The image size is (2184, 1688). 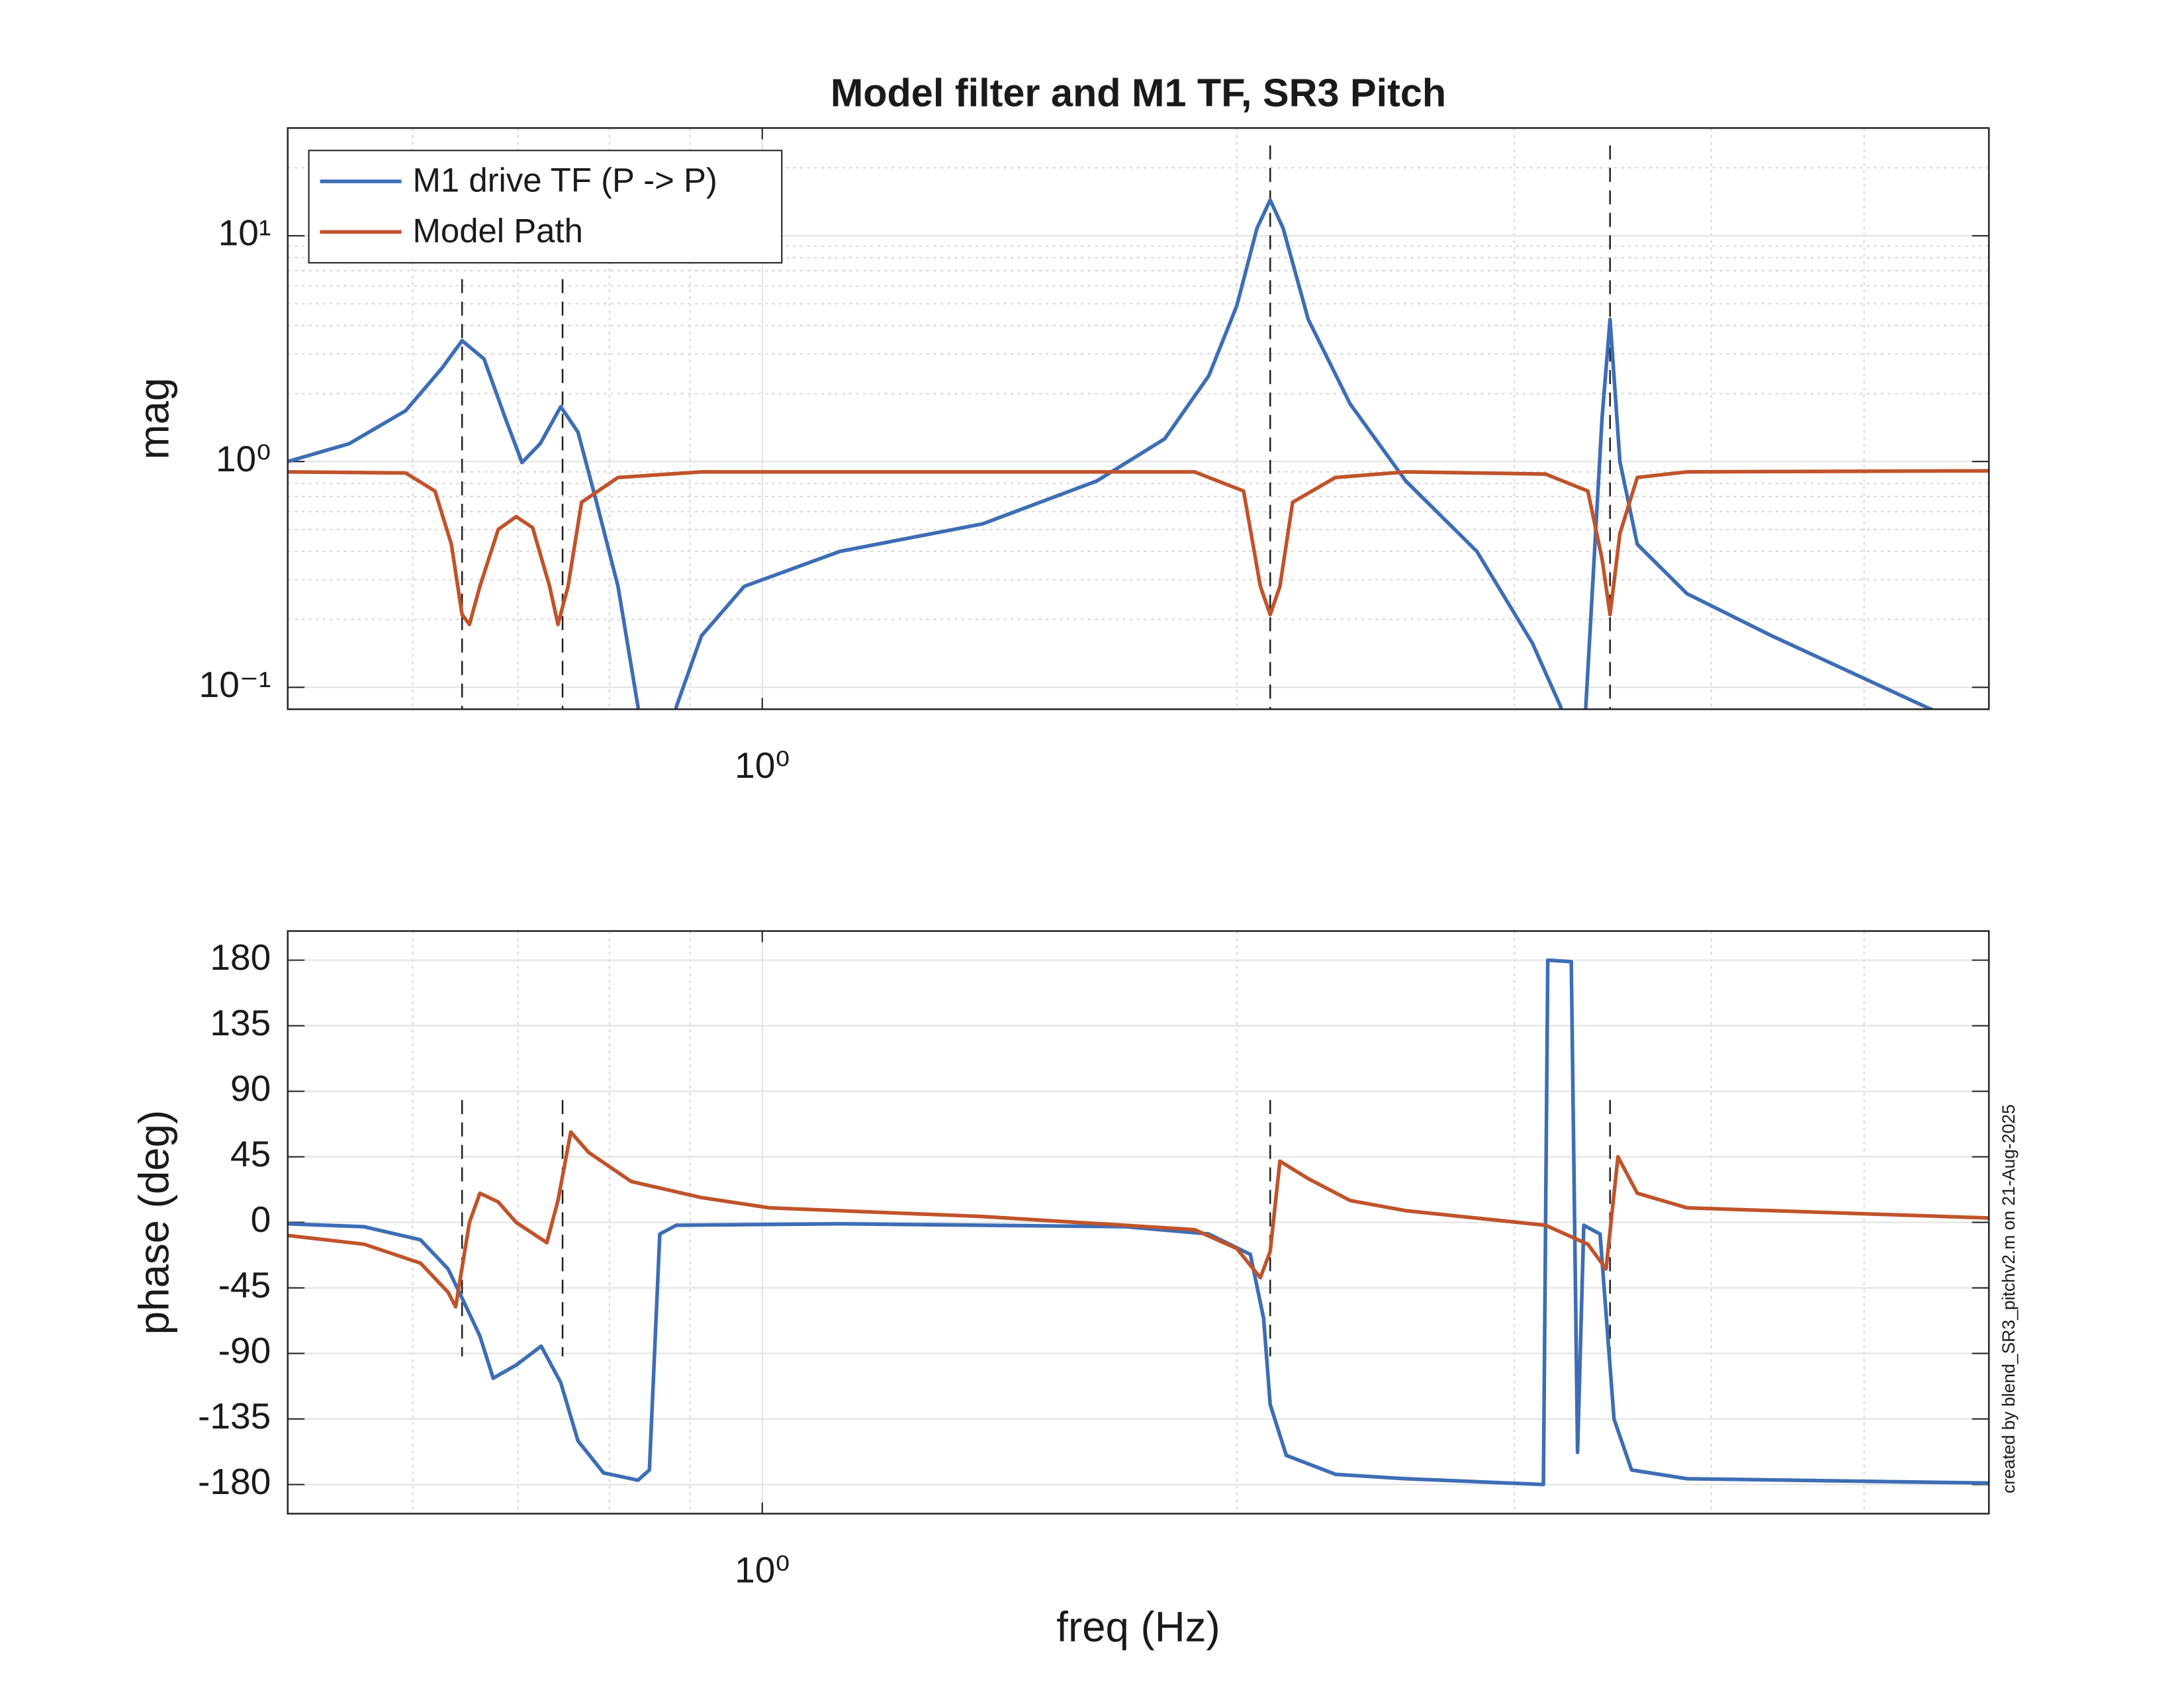 I want to click on y-tick-label: 90, so click(x=251, y=1088).